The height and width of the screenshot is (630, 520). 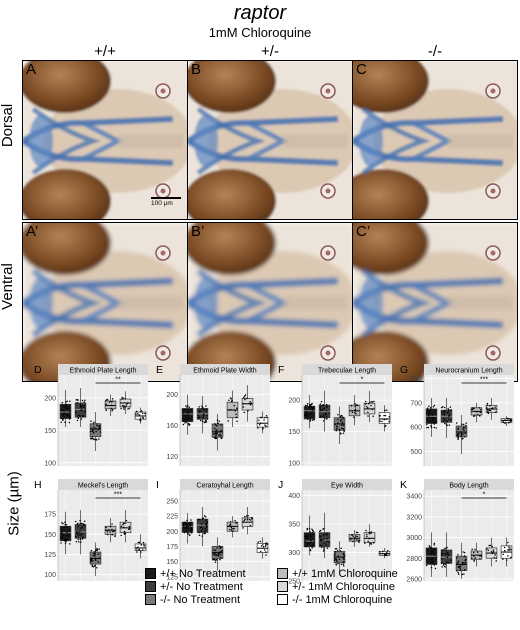 I want to click on legend-swatch, so click(x=150, y=573).